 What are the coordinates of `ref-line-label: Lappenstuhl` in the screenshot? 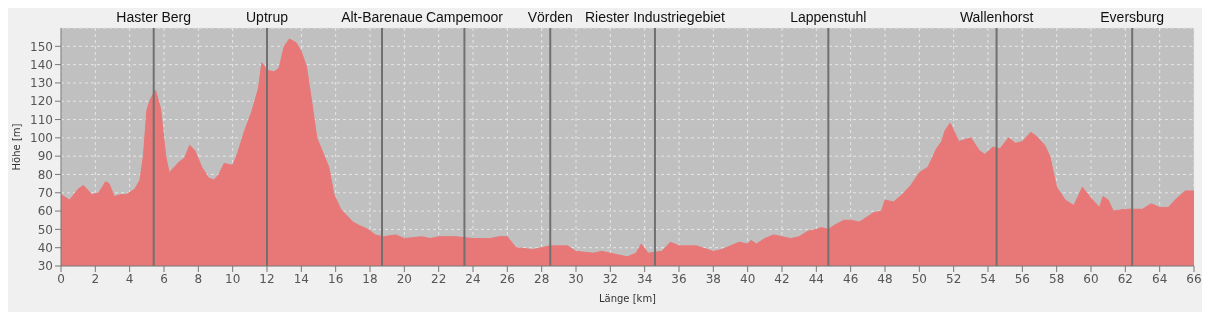 It's located at (828, 17).